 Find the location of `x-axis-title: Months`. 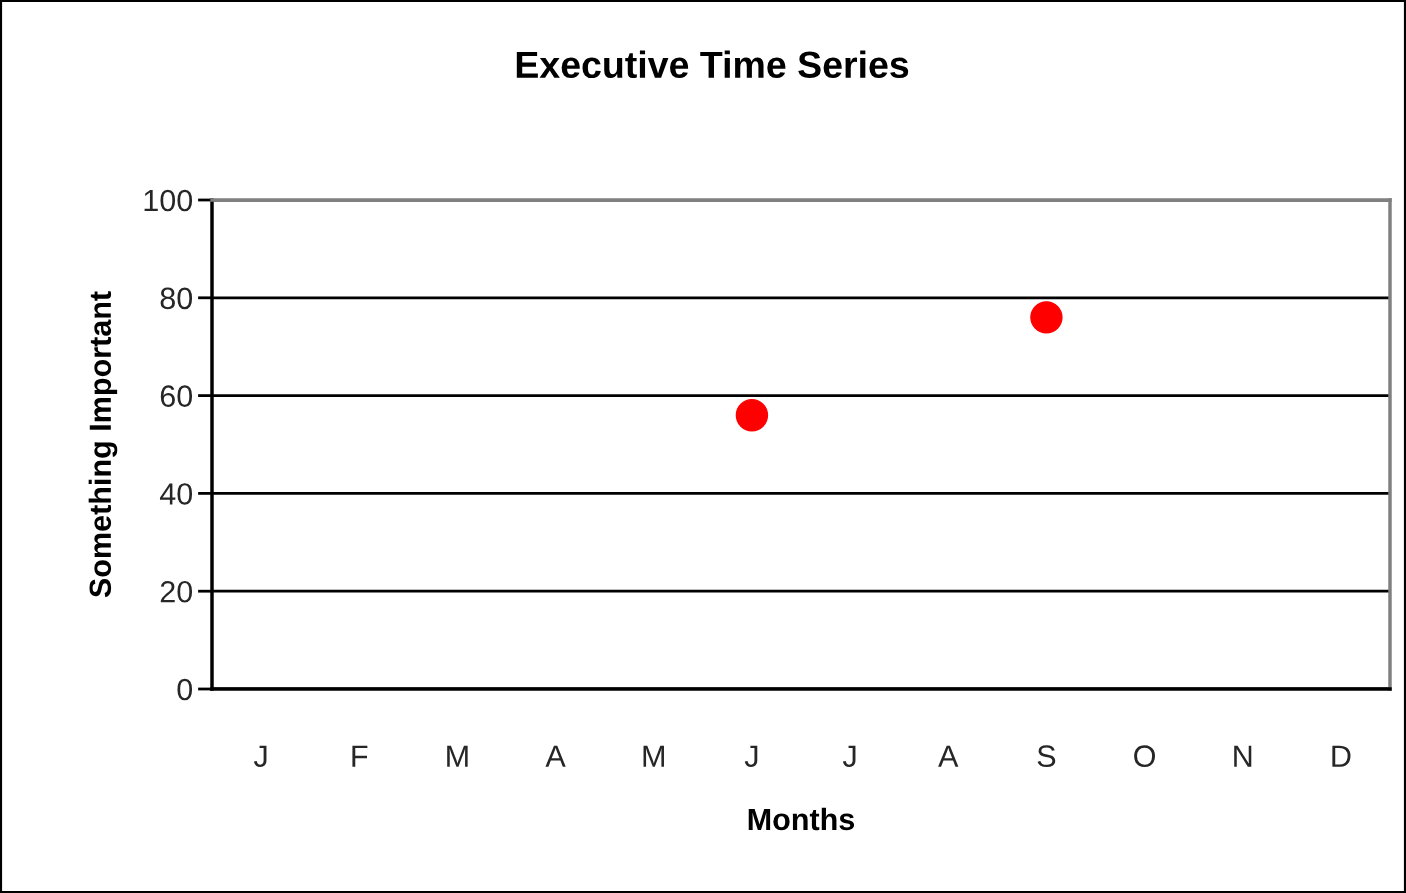

x-axis-title: Months is located at coordinates (801, 819).